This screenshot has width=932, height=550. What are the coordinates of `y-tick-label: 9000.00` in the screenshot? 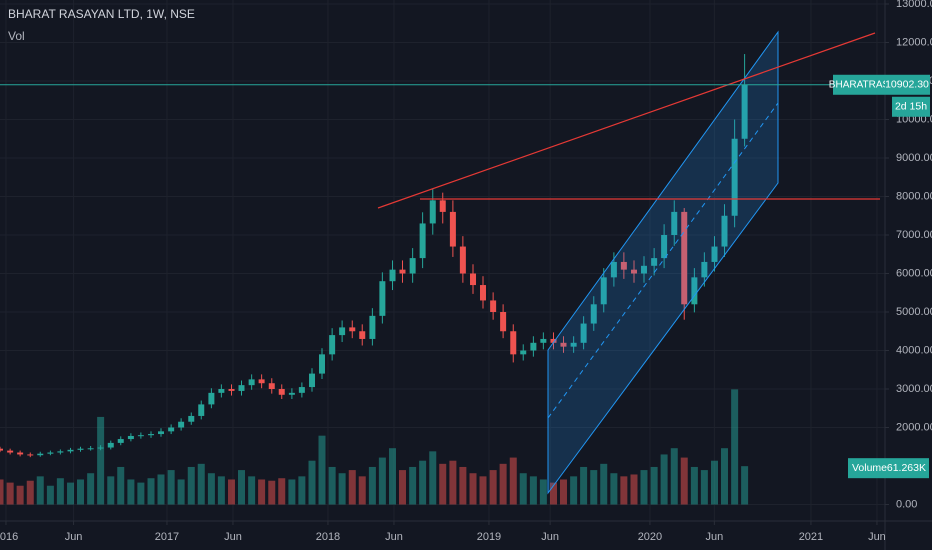 It's located at (914, 158).